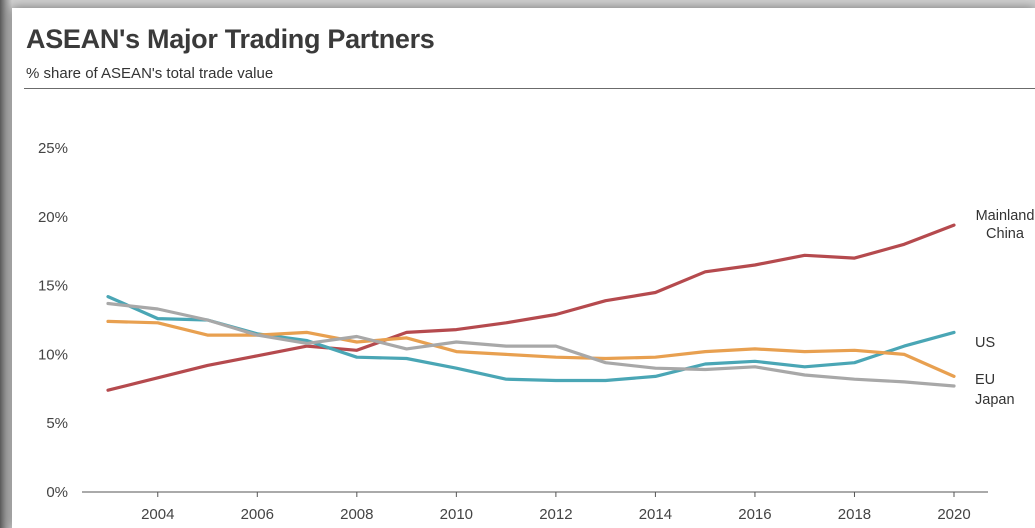 This screenshot has width=1035, height=528. I want to click on series-line-us, so click(531, 339).